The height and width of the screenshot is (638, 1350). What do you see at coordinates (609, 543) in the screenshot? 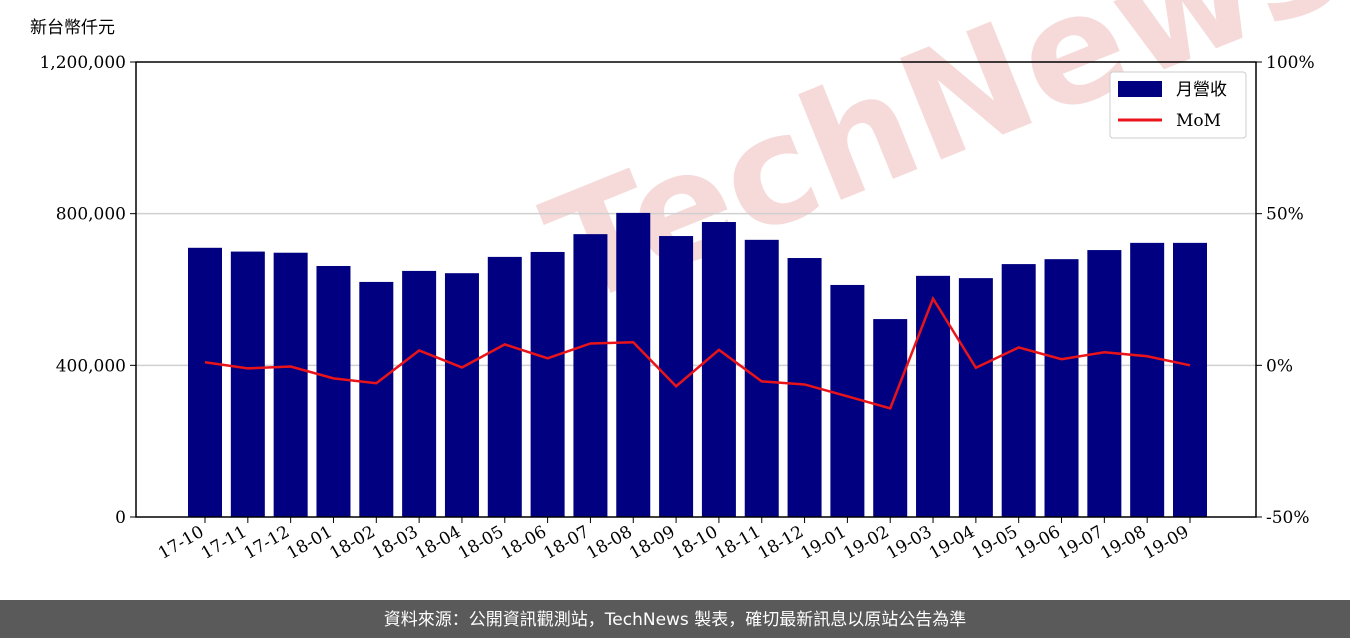
I see `x-tick-label: 18-08` at bounding box center [609, 543].